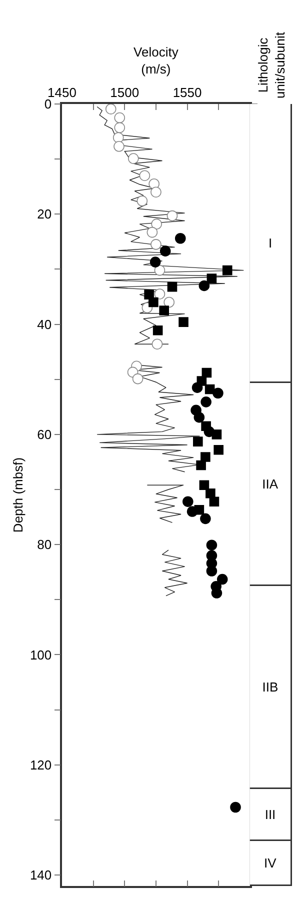  Describe the element at coordinates (41, 654) in the screenshot. I see `y-tick-label: 100` at that location.